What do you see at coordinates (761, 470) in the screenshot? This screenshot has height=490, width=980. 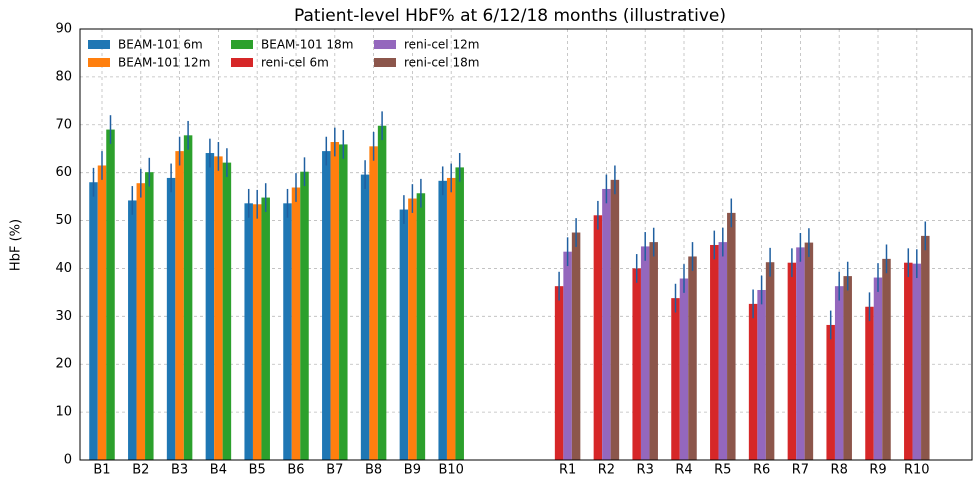 I see `x-tick-label: R6` at bounding box center [761, 470].